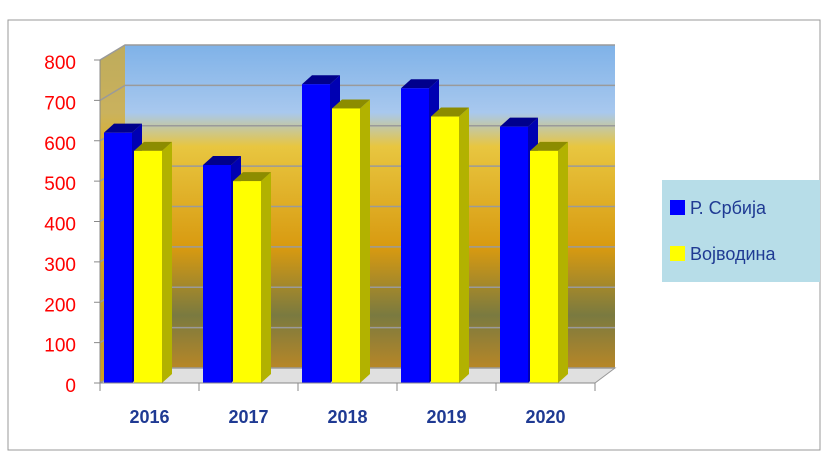 The height and width of the screenshot is (455, 827). Describe the element at coordinates (248, 417) in the screenshot. I see `x-tick-label: 2017` at that location.